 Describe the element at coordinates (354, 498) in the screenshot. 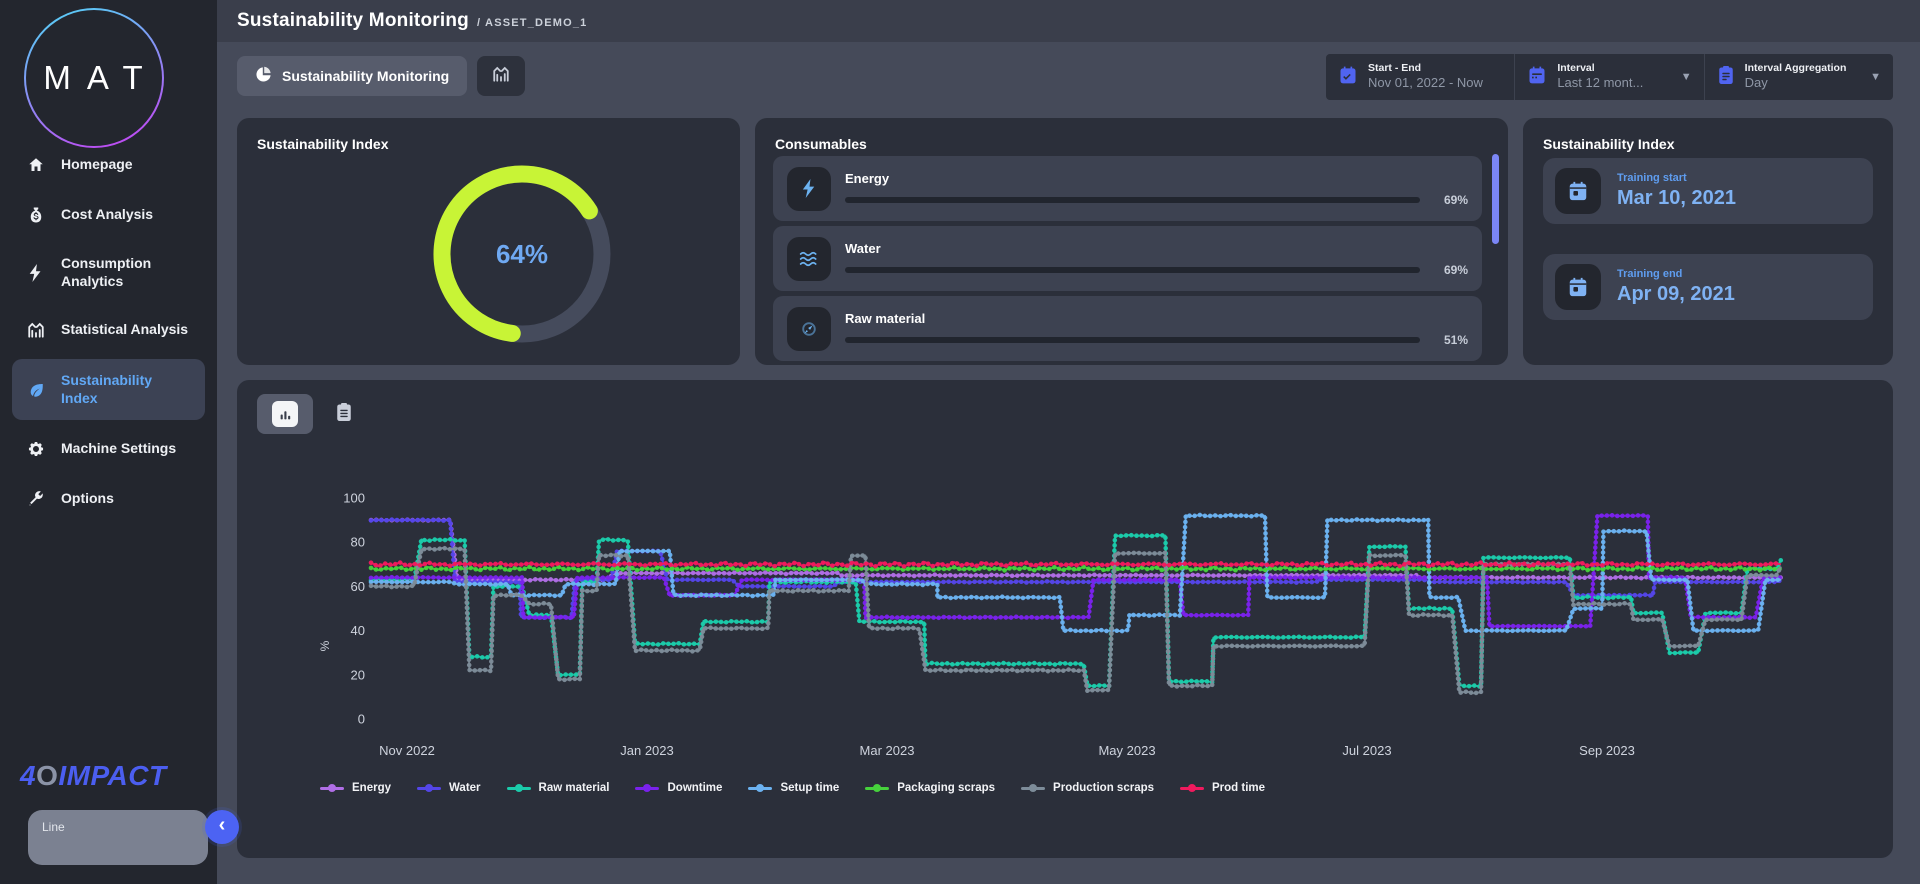

I see `svg-text: 100` at that location.